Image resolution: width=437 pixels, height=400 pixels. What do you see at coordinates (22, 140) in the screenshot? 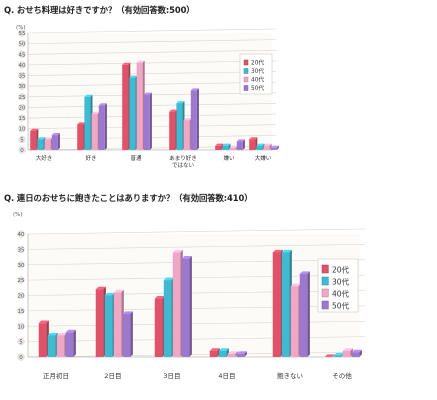
I see `y-tick-label: 5` at bounding box center [22, 140].